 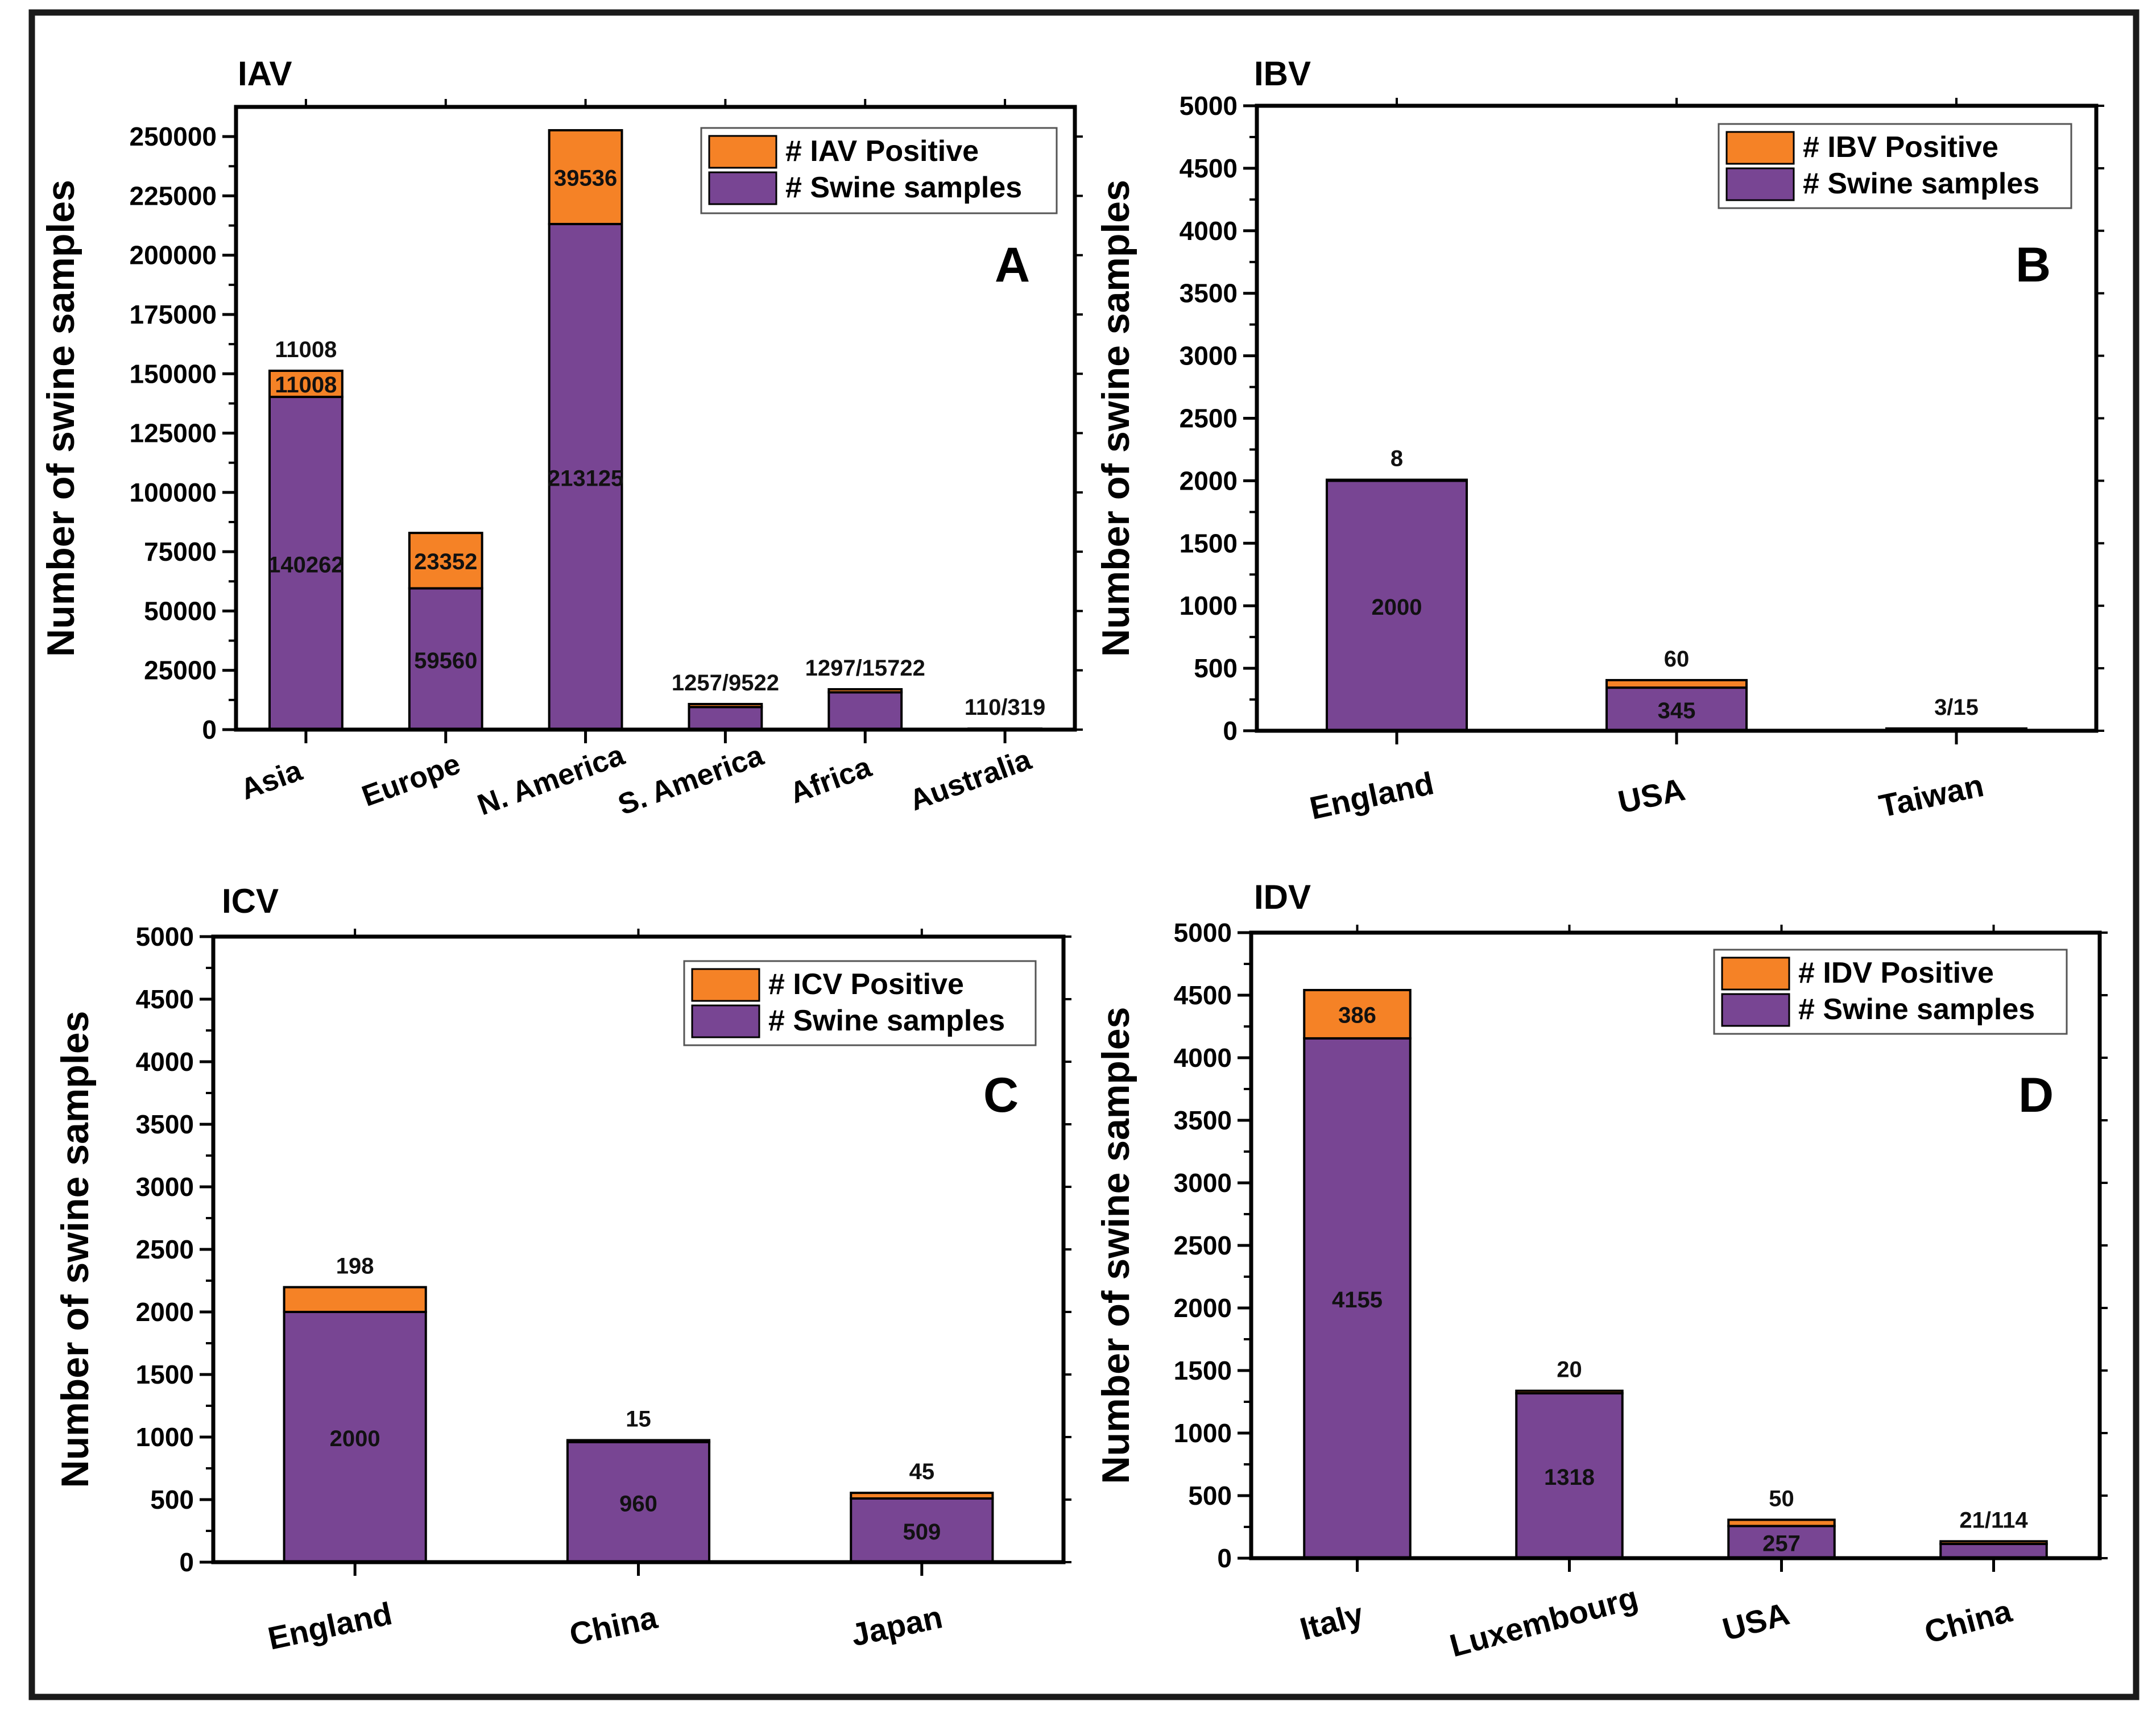 I want to click on y-tick-label: 1500, so click(x=1209, y=543).